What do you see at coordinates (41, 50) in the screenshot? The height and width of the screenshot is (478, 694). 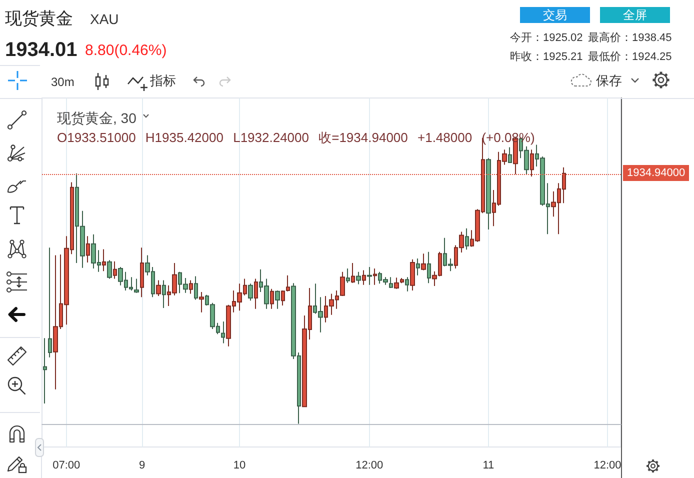 I see `text: 1934.01` at bounding box center [41, 50].